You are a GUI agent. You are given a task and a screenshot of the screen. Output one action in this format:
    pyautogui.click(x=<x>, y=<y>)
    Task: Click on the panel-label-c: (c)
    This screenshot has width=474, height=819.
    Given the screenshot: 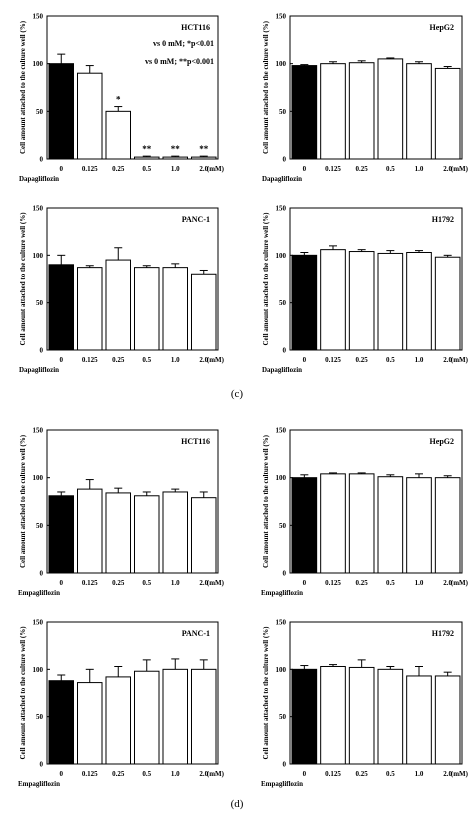 What is the action you would take?
    pyautogui.click(x=237, y=394)
    